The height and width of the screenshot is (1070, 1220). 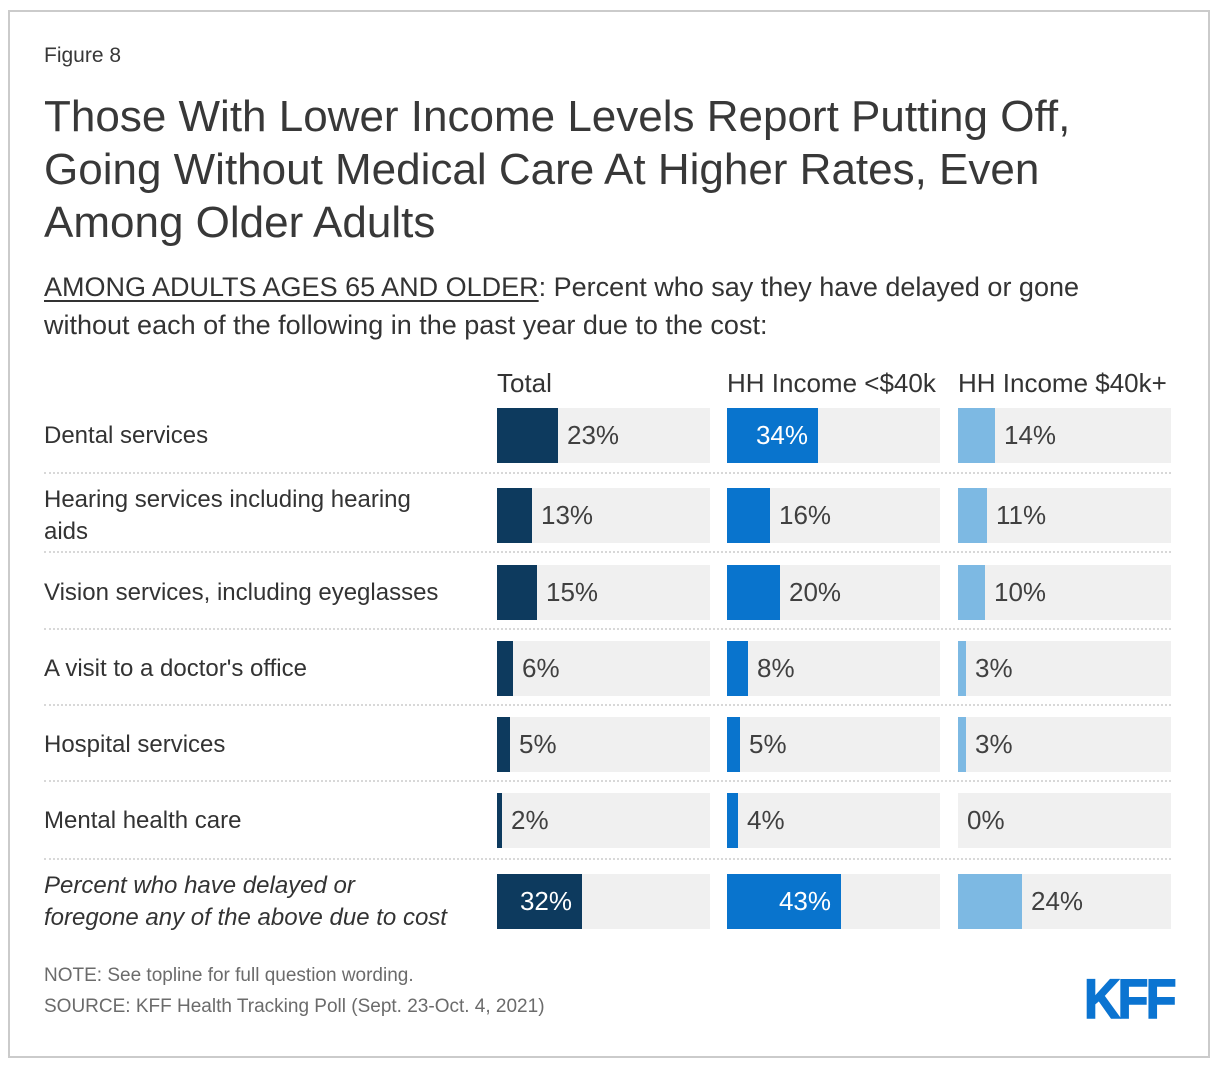 What do you see at coordinates (815, 592) in the screenshot?
I see `bar-value-label: 20%` at bounding box center [815, 592].